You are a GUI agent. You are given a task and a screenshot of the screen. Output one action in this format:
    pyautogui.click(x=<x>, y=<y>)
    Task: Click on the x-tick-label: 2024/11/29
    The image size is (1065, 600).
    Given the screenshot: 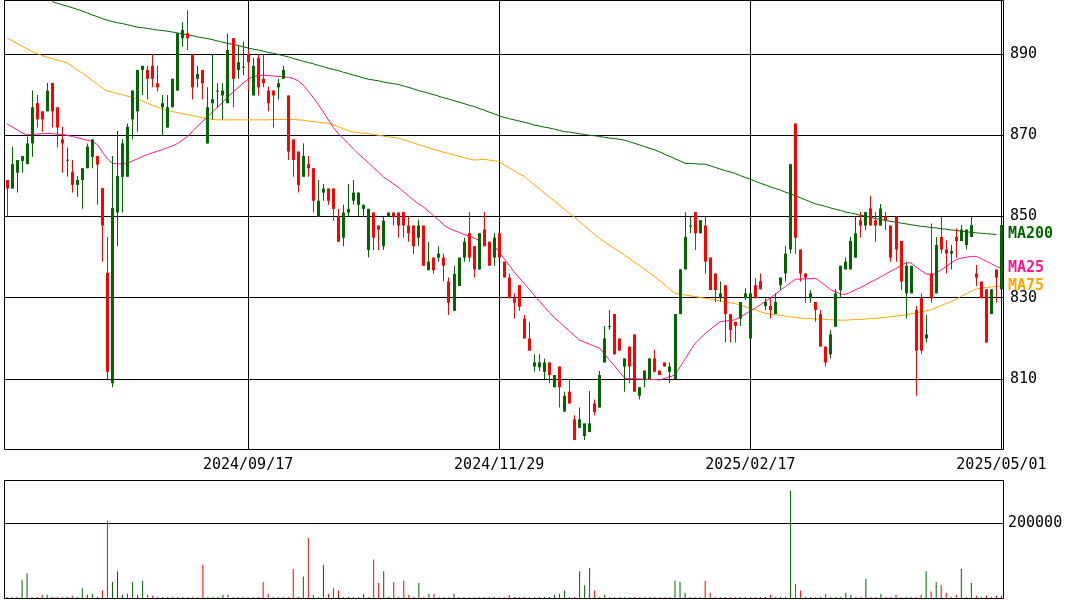 What is the action you would take?
    pyautogui.click(x=499, y=463)
    